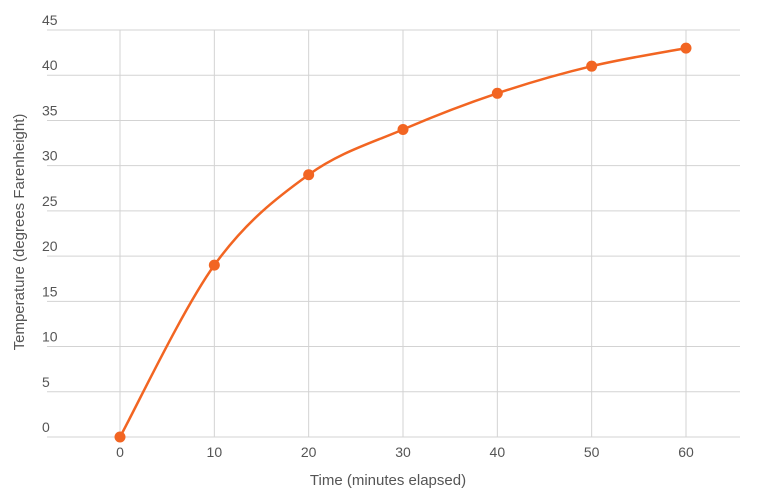 This screenshot has height=495, width=758. What do you see at coordinates (46, 382) in the screenshot?
I see `y-tick-label: 5` at bounding box center [46, 382].